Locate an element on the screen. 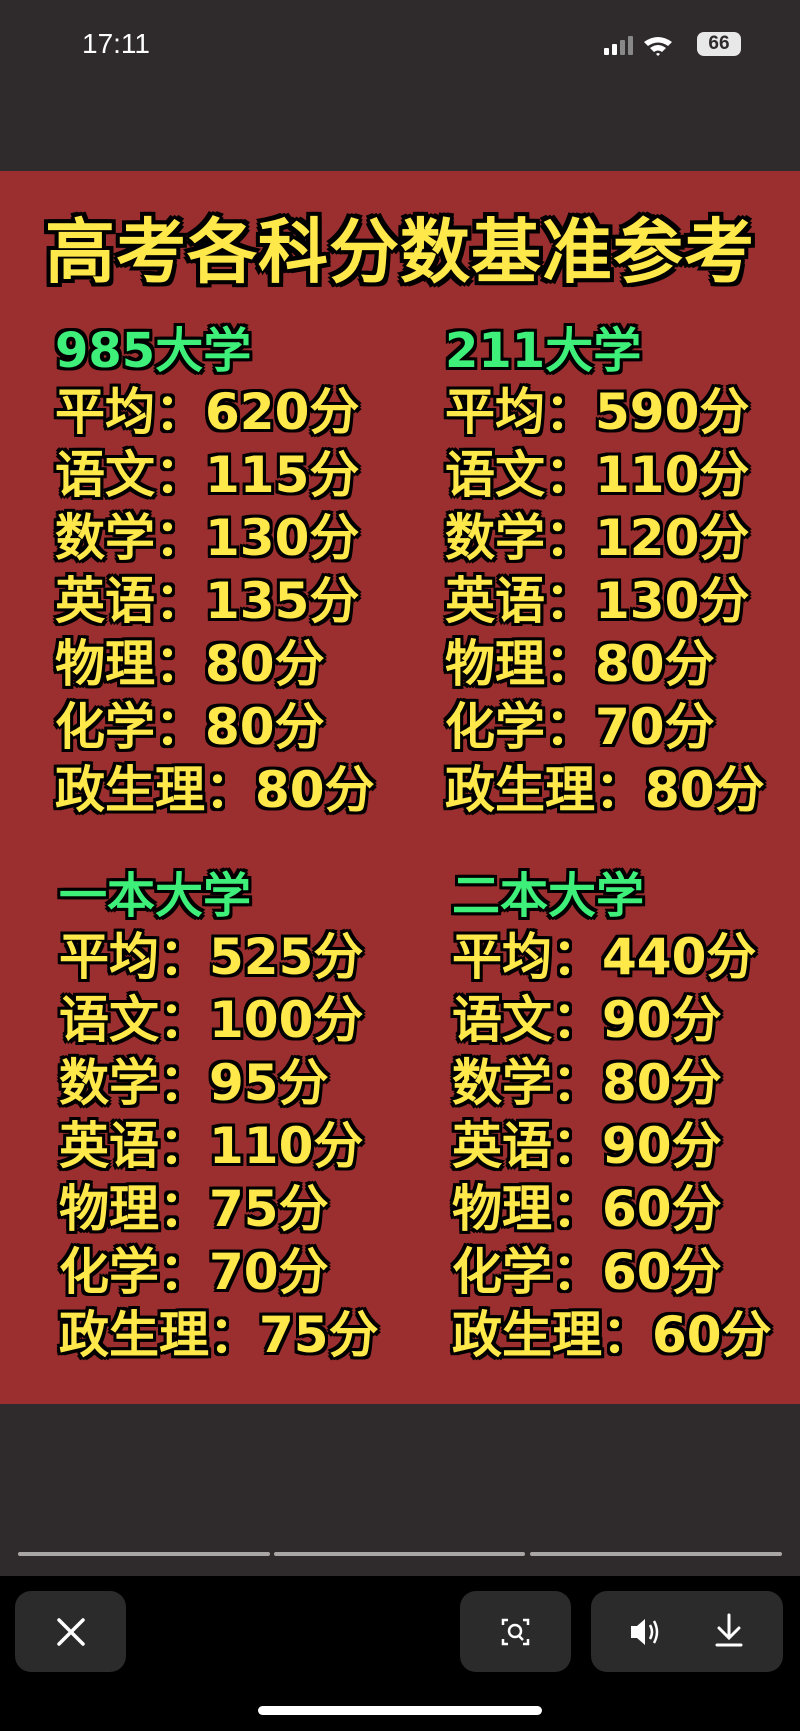  block-heading: 985大学 is located at coordinates (153, 351).